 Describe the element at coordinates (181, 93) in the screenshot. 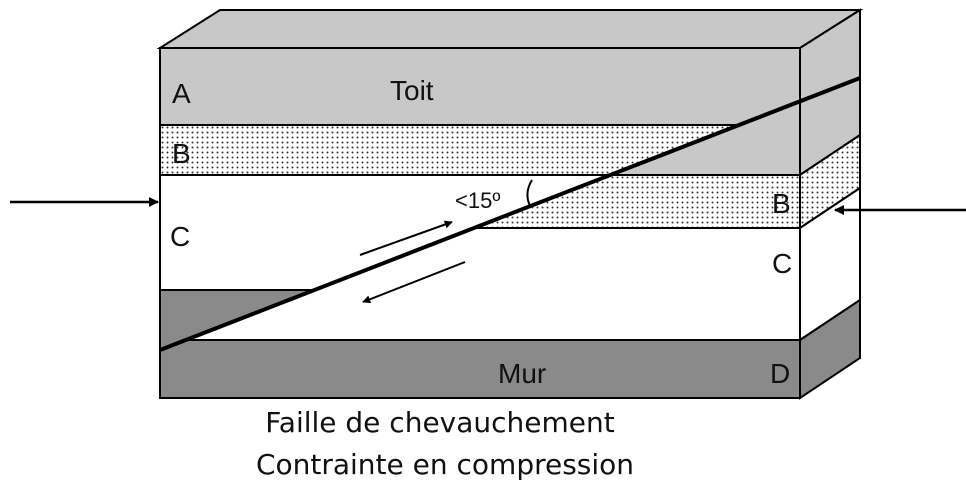

I see `label: A` at that location.